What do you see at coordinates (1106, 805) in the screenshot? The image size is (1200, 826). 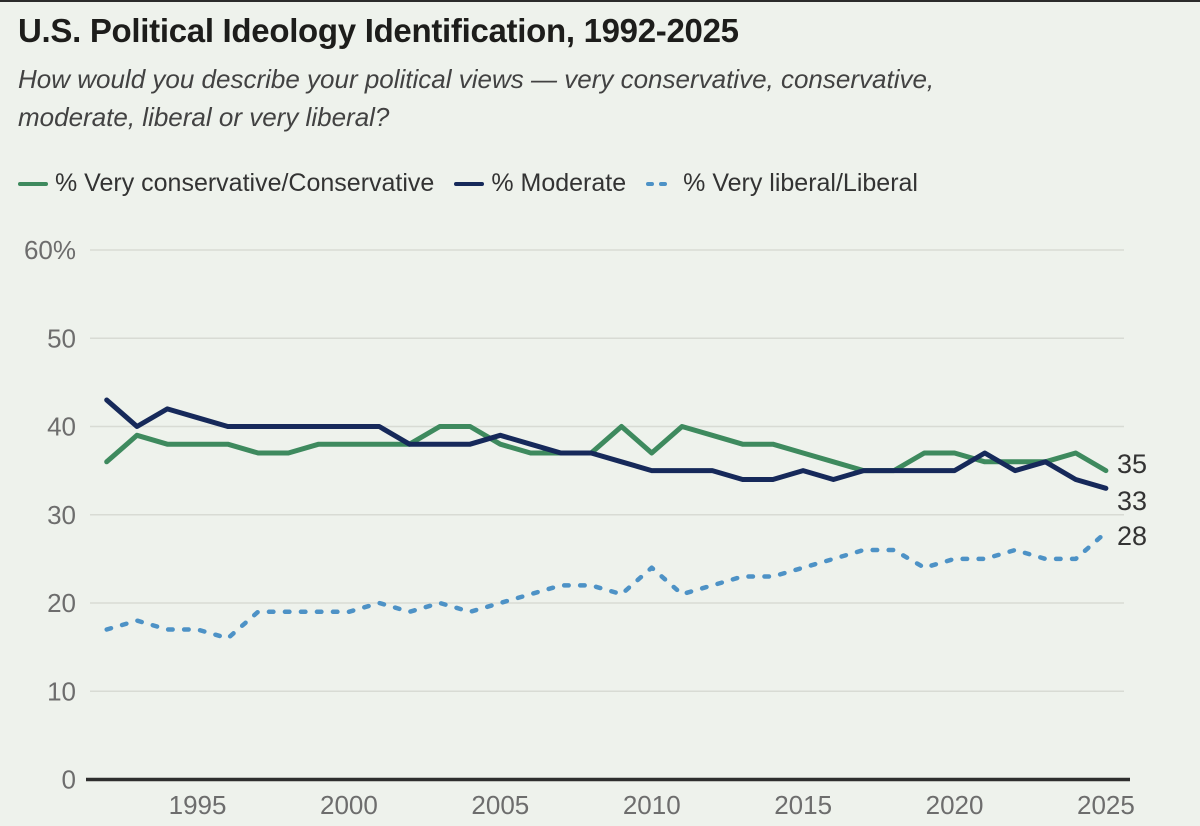 I see `x-tick-label: 2025` at bounding box center [1106, 805].